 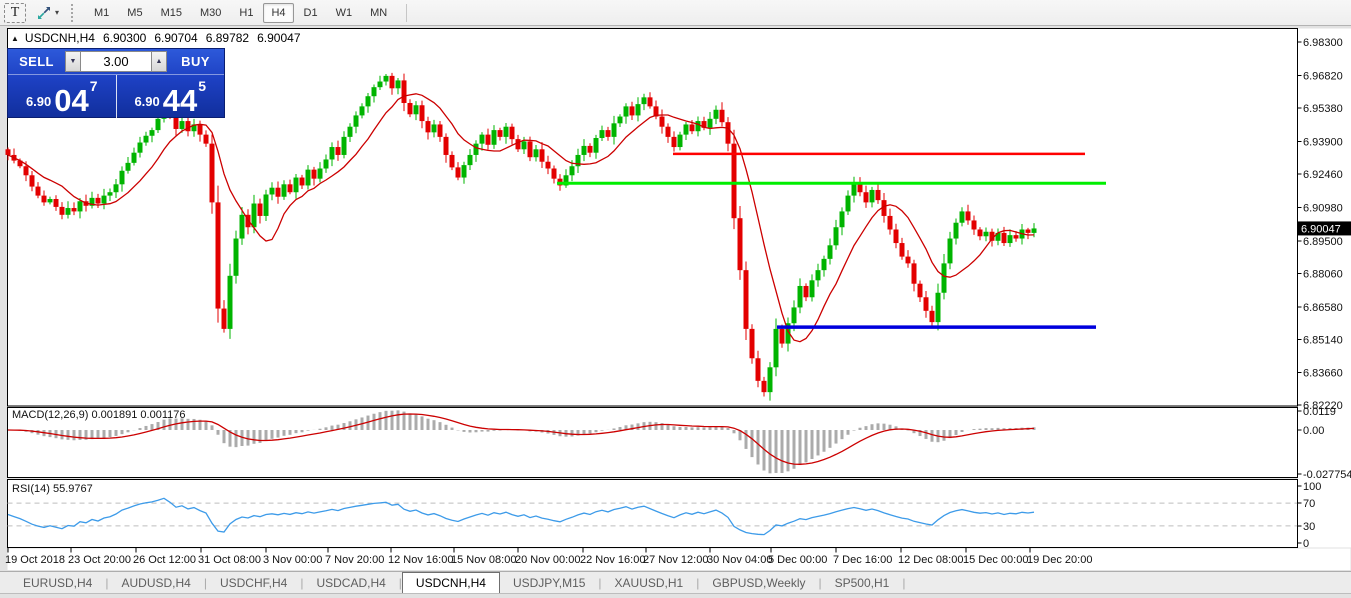 I want to click on volume-input: 3.00, so click(x=116, y=61).